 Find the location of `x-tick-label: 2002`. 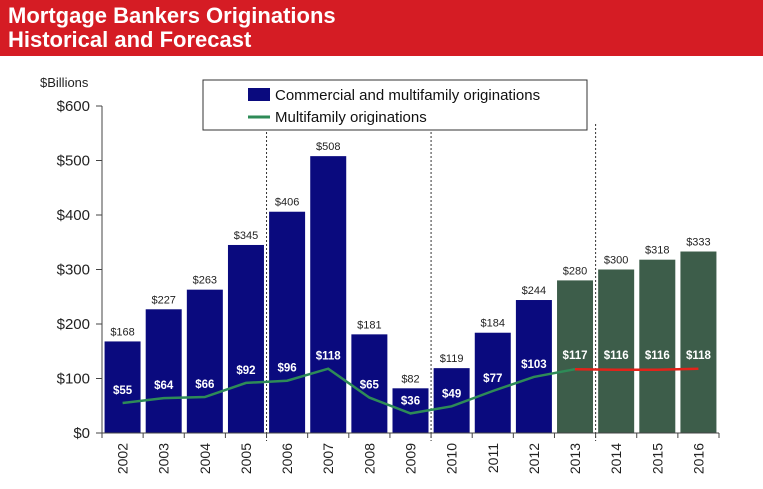

x-tick-label: 2002 is located at coordinates (123, 458).